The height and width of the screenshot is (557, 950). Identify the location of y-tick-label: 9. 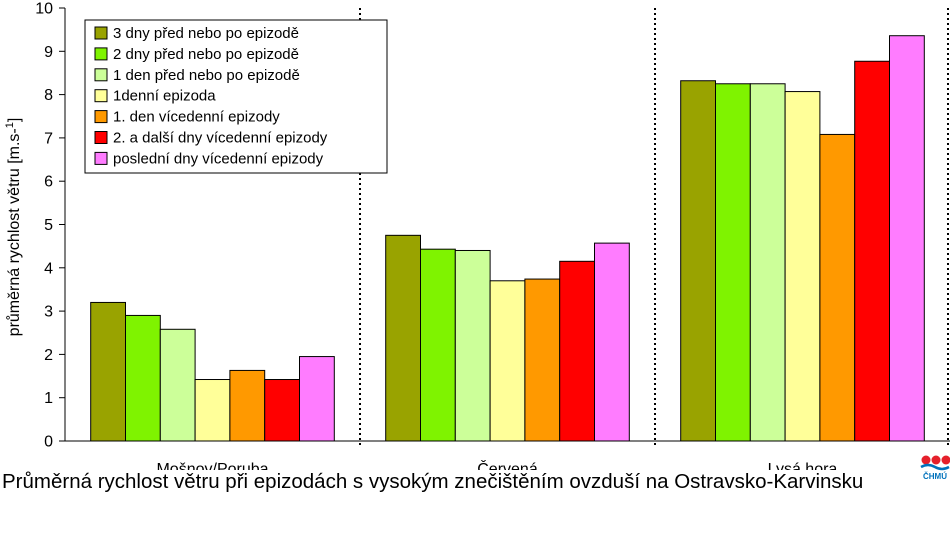
(48, 52).